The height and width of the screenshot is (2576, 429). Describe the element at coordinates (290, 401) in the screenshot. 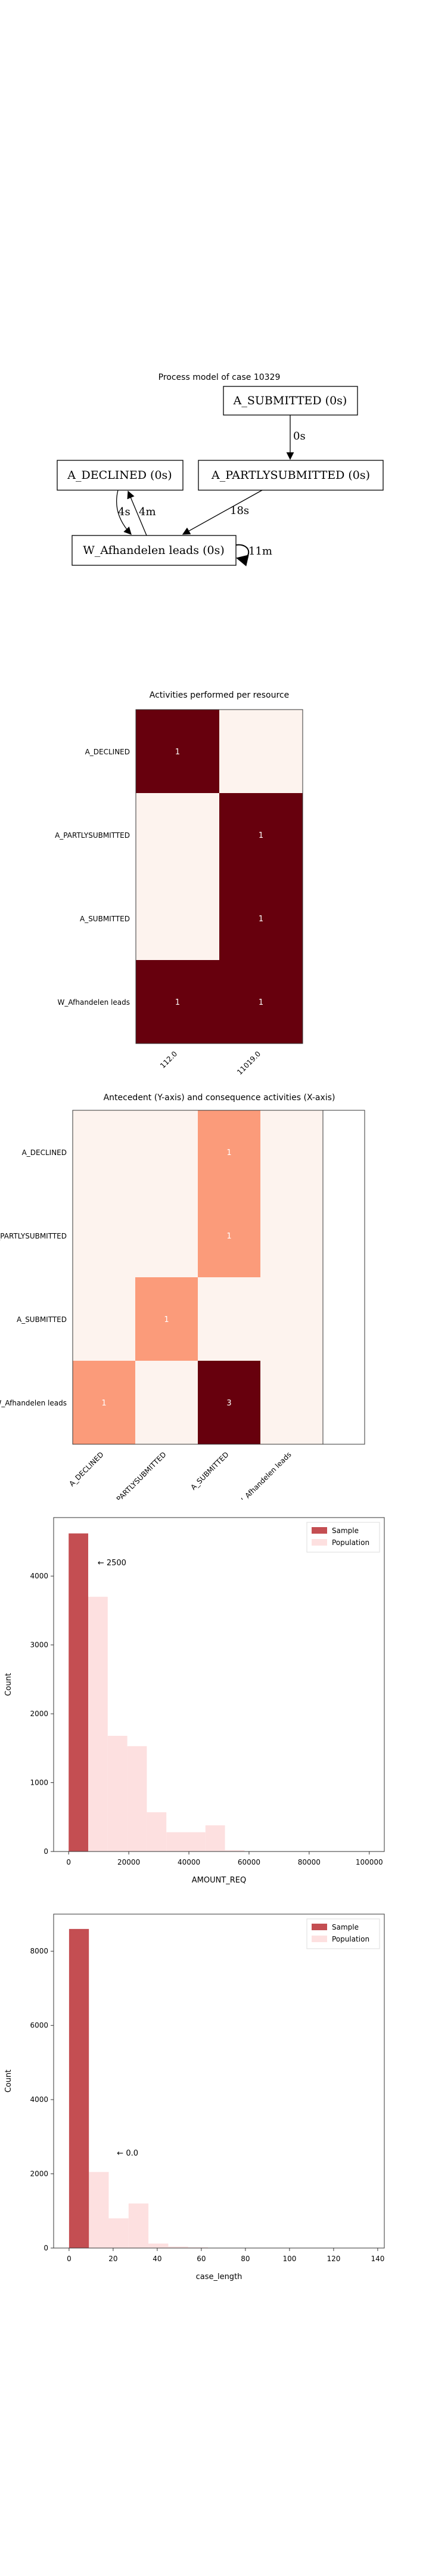

I see `node-a-submitted-label: A_SUBMITTED (0s)` at that location.